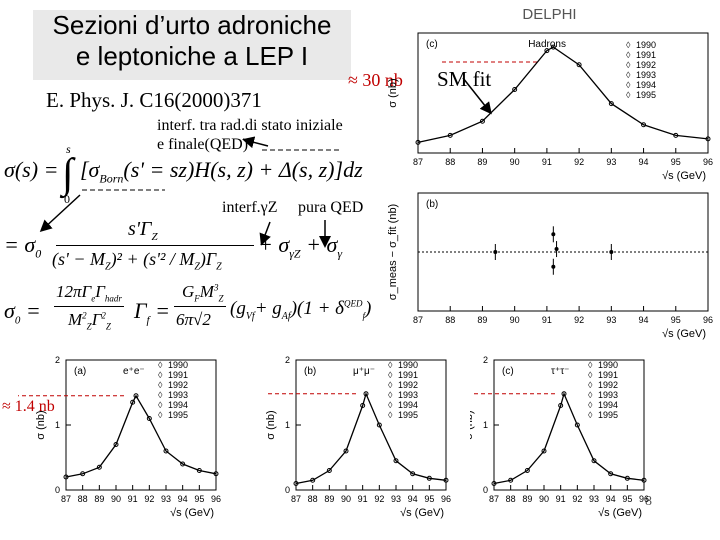 The image size is (720, 540). I want to click on line2-den: (s' − M, so click(78, 259).